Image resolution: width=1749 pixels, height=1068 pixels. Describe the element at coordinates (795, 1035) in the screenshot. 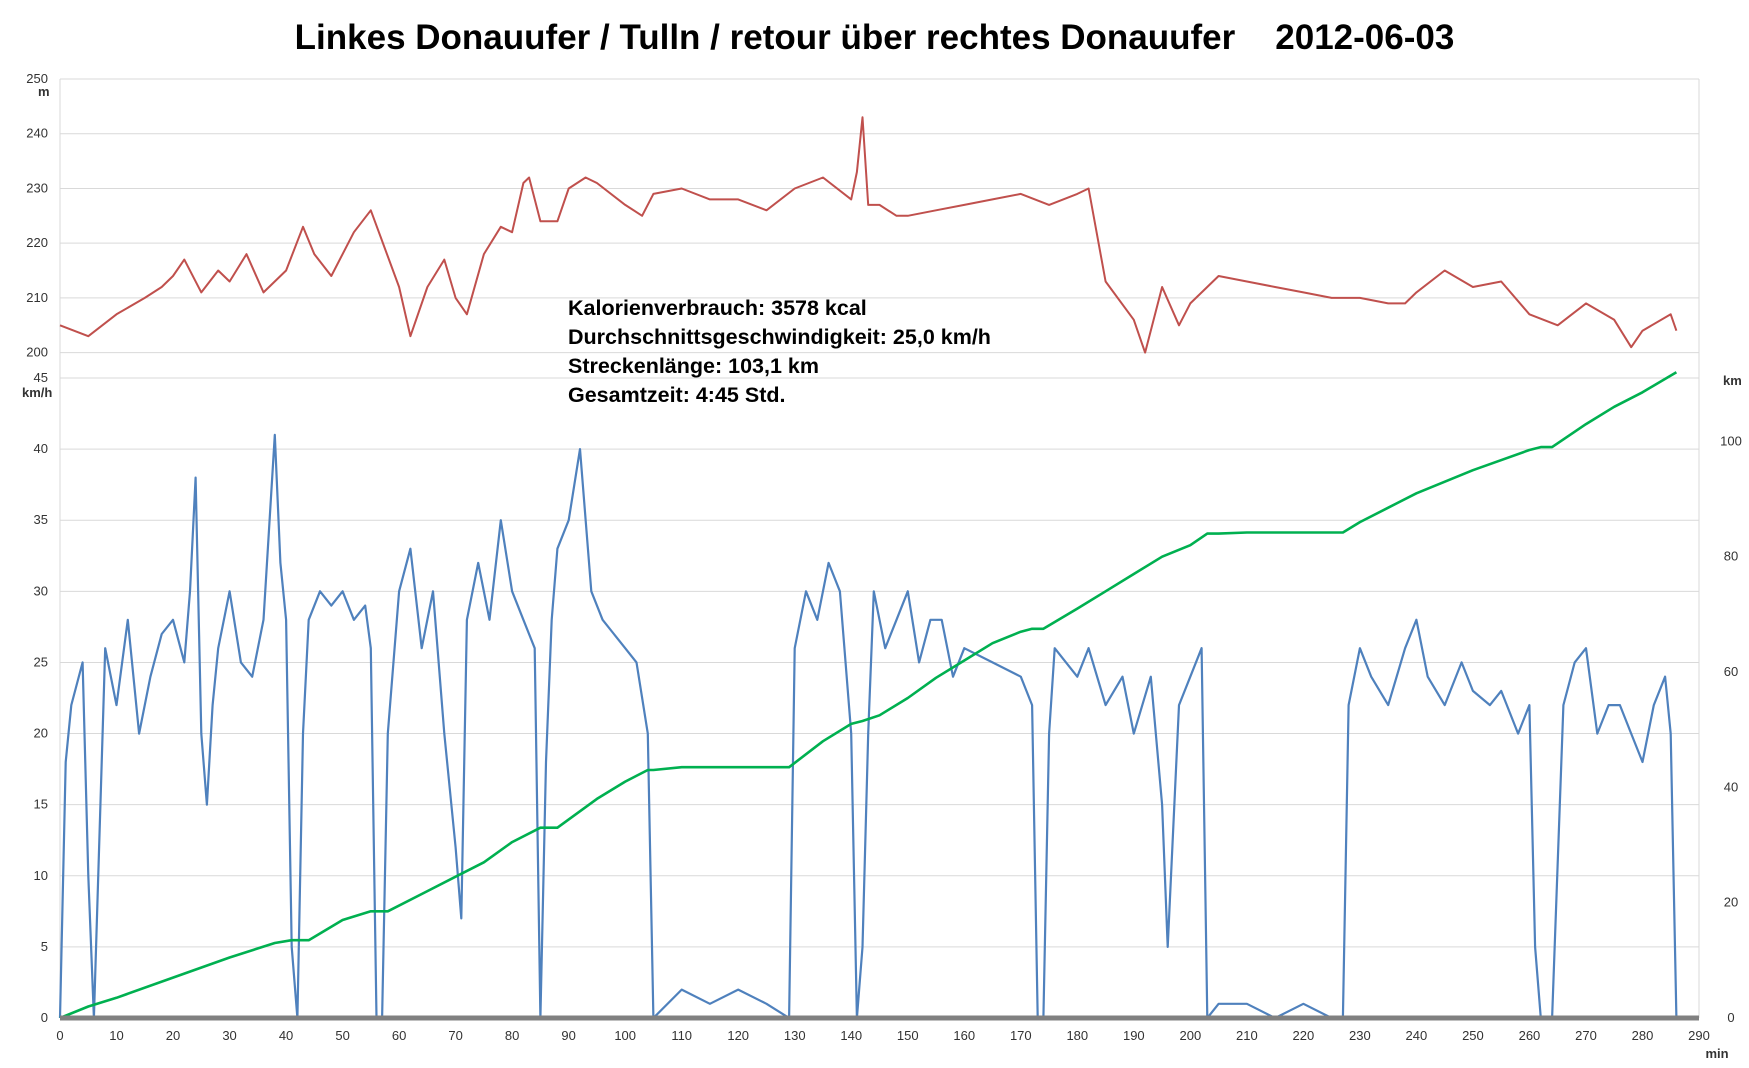

I see `x-tick-label: 130` at that location.